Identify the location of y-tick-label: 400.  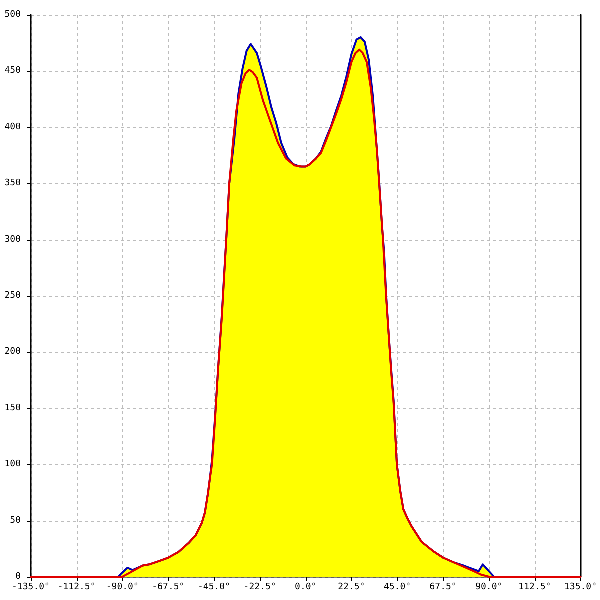
(12, 127).